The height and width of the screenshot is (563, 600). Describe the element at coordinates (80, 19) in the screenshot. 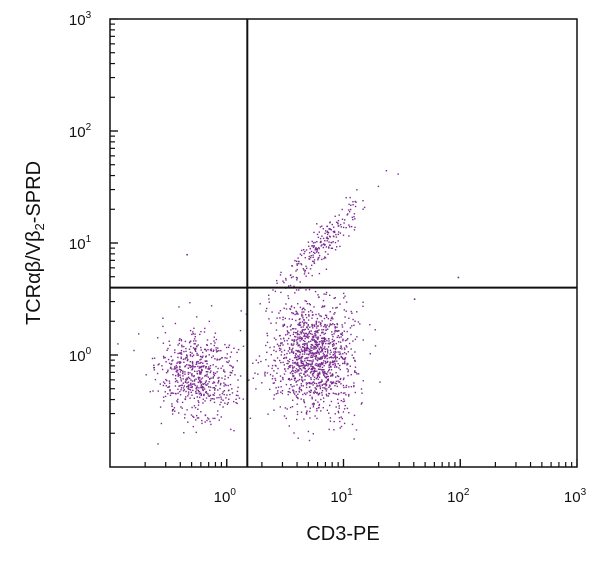

I see `y-tick-label: 103` at that location.